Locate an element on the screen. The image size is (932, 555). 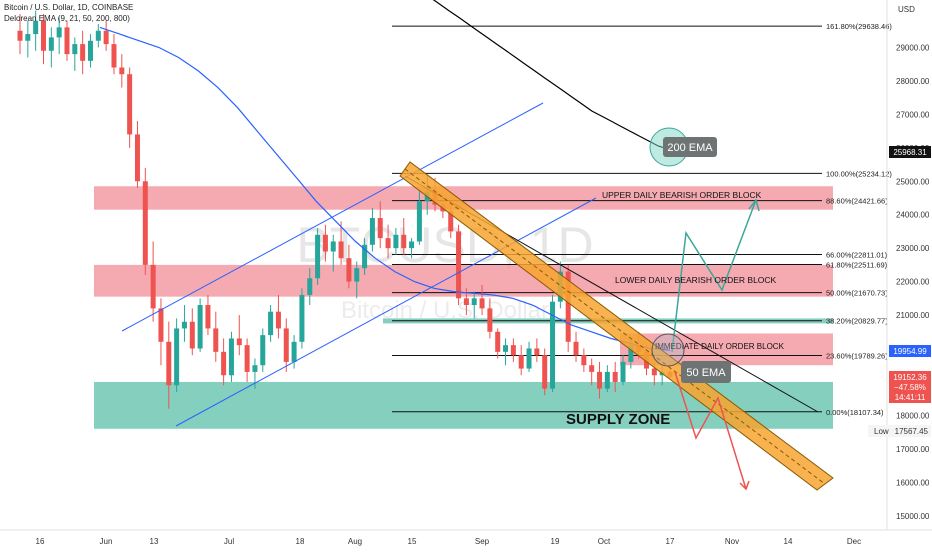
ema200-price-tag: 25968.31 is located at coordinates (910, 152).